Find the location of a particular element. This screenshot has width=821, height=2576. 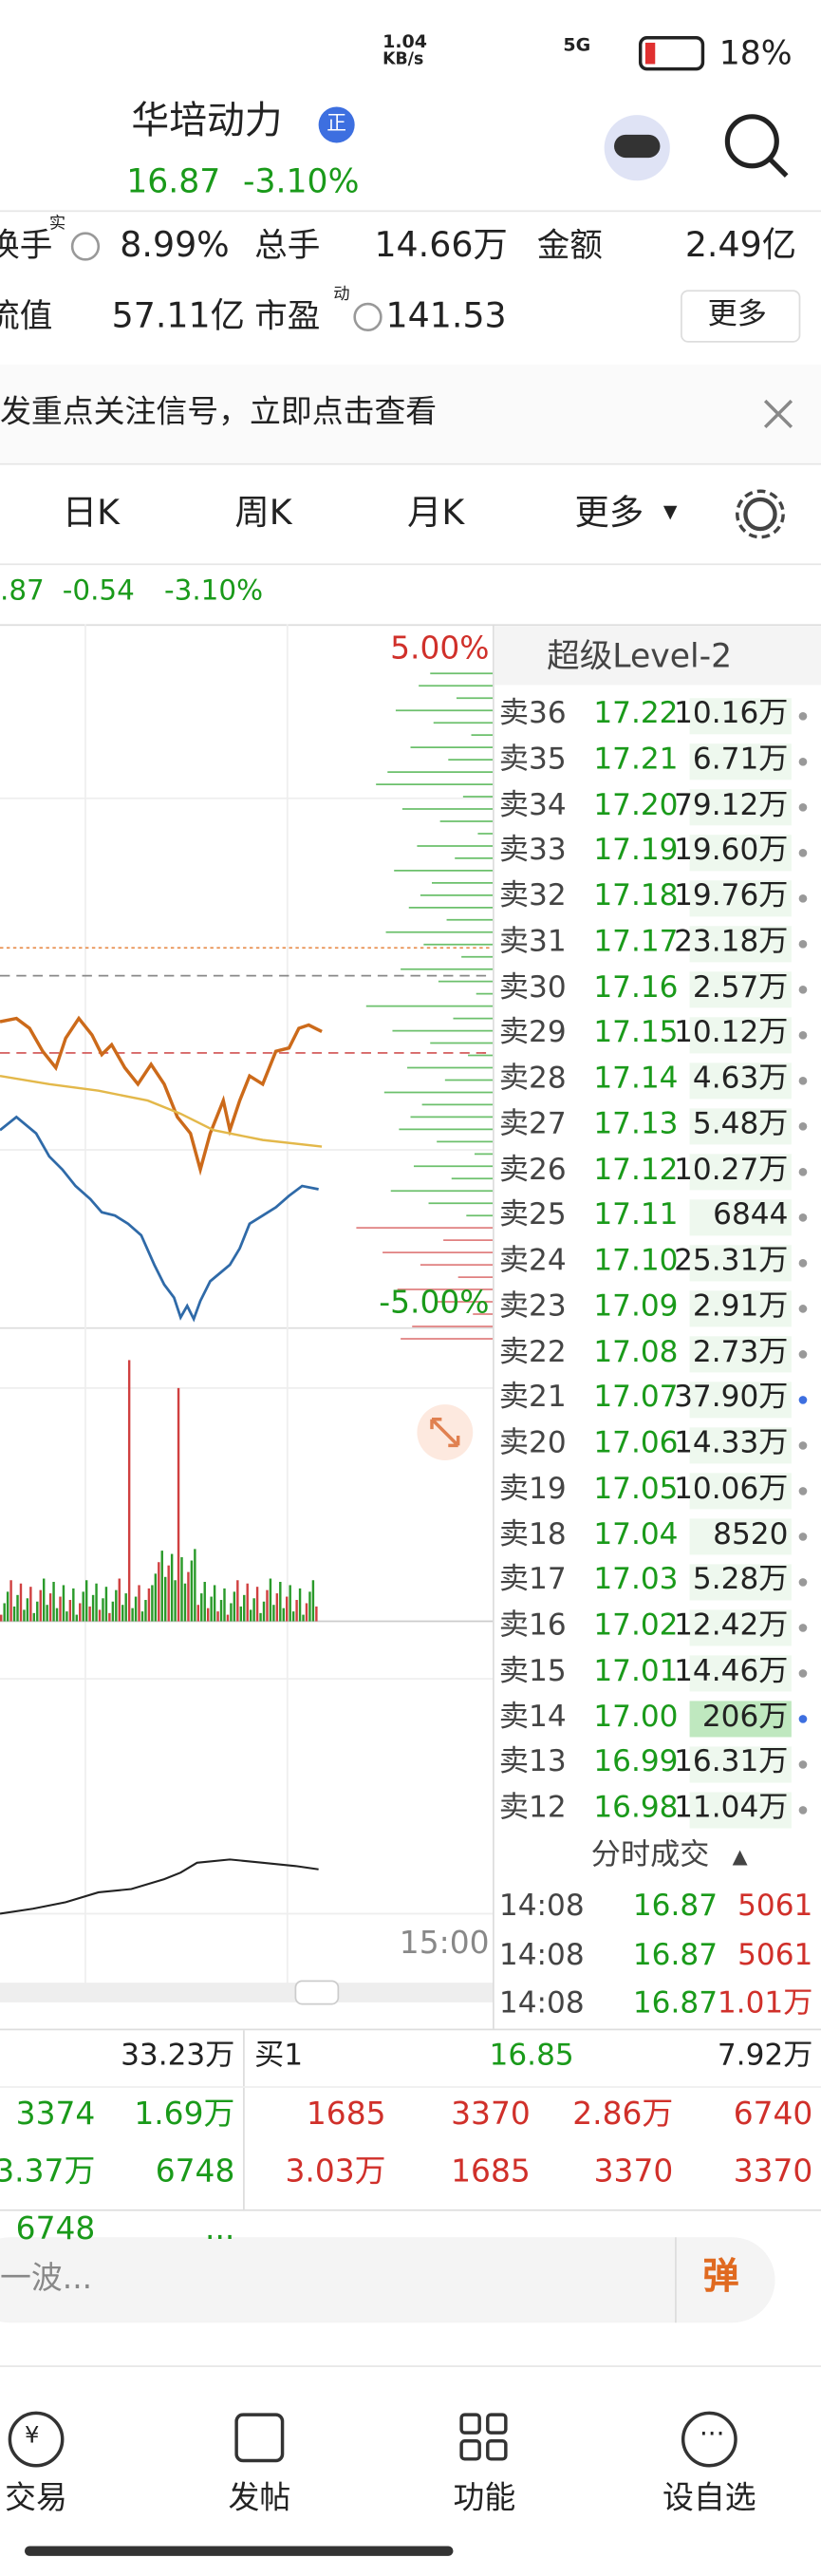

trade-icon is located at coordinates (36, 2439).